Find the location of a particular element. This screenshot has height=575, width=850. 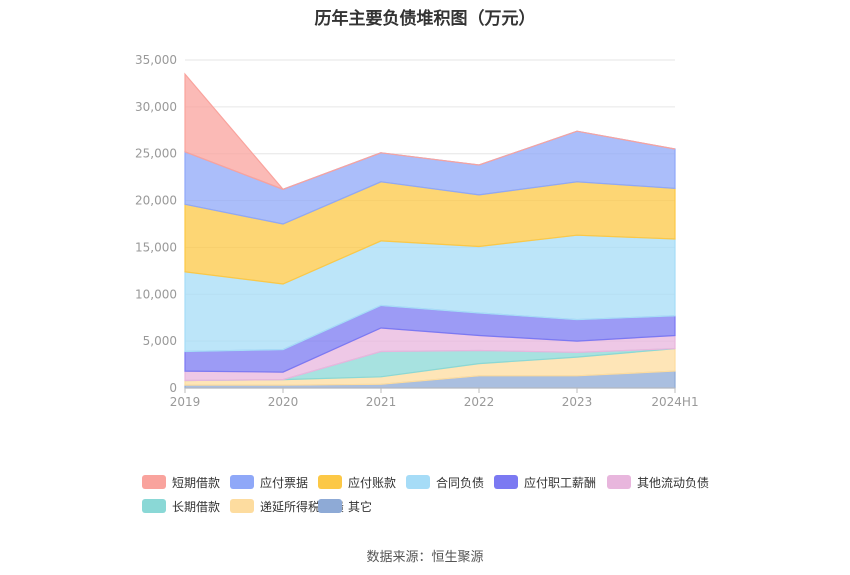

source-note: 数据来源：恒生聚源 is located at coordinates (425, 557).